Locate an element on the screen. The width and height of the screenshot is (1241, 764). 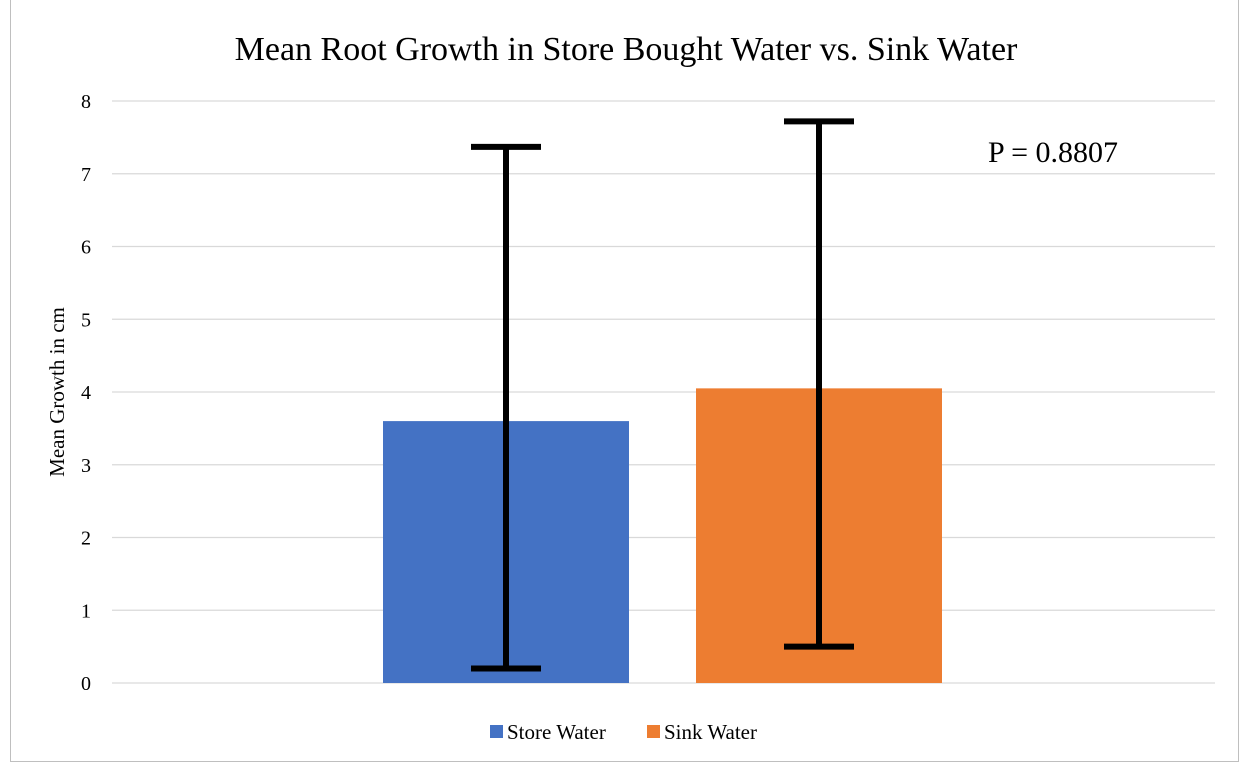
error-bar-sink-water is located at coordinates (819, 384).